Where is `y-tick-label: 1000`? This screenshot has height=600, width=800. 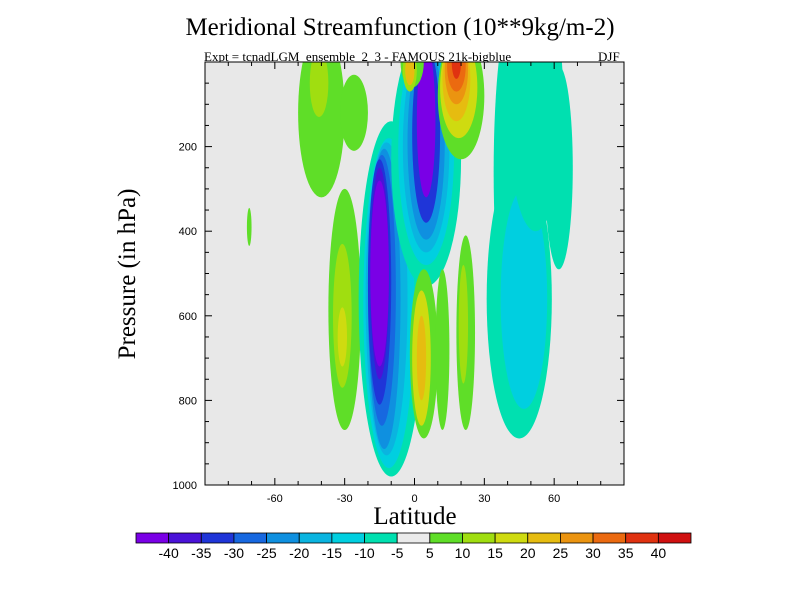
y-tick-label: 1000 is located at coordinates (185, 486).